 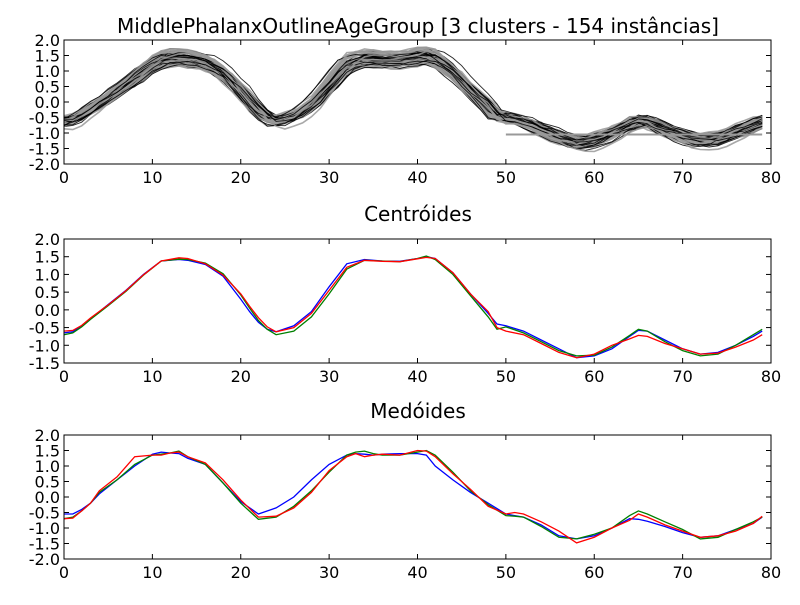 I want to click on medoids-title: Medóides, so click(x=417, y=411).